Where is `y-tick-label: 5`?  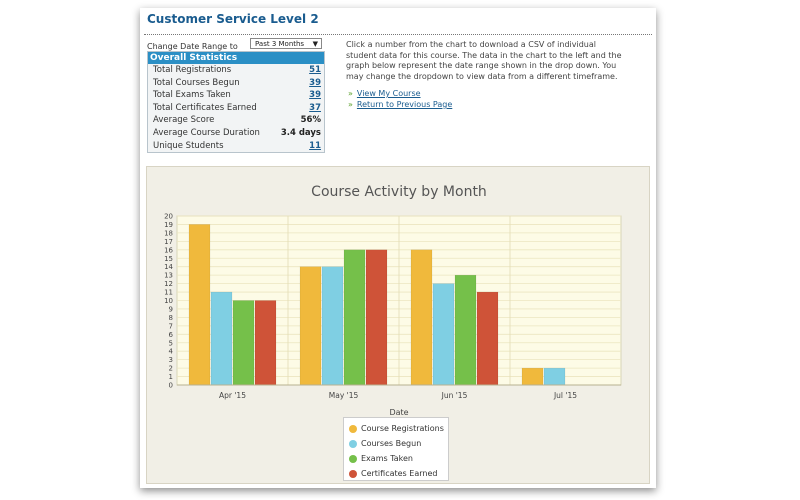 y-tick-label: 5 is located at coordinates (171, 343).